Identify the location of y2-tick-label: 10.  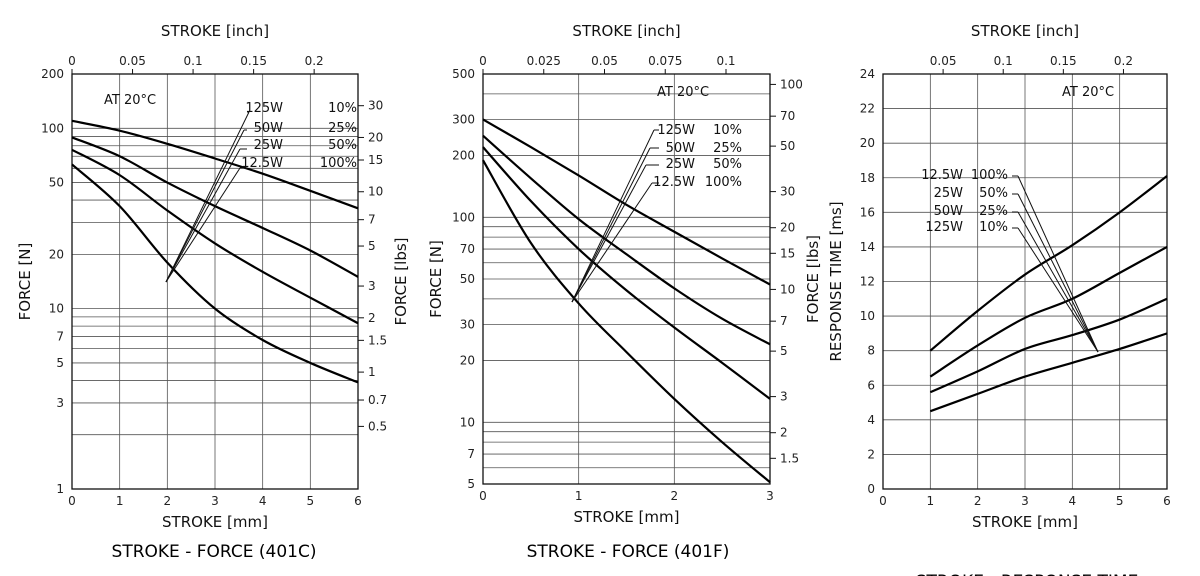
(375, 192).